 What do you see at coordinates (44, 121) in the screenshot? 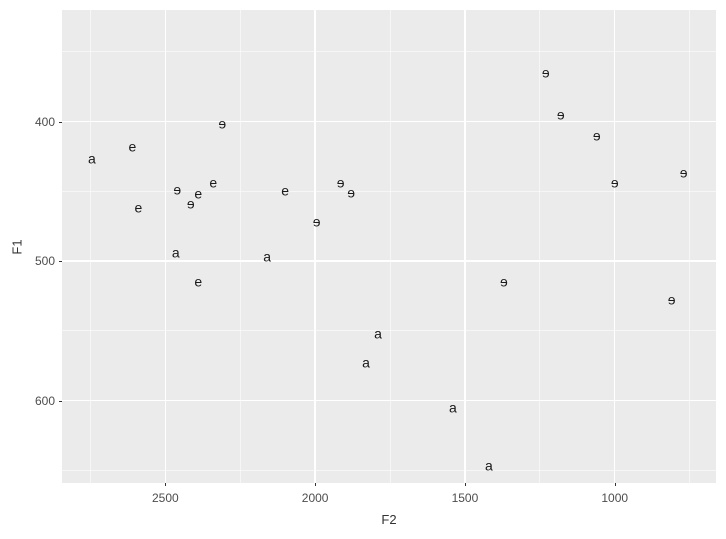
I see `y-tick-label: 400` at bounding box center [44, 121].